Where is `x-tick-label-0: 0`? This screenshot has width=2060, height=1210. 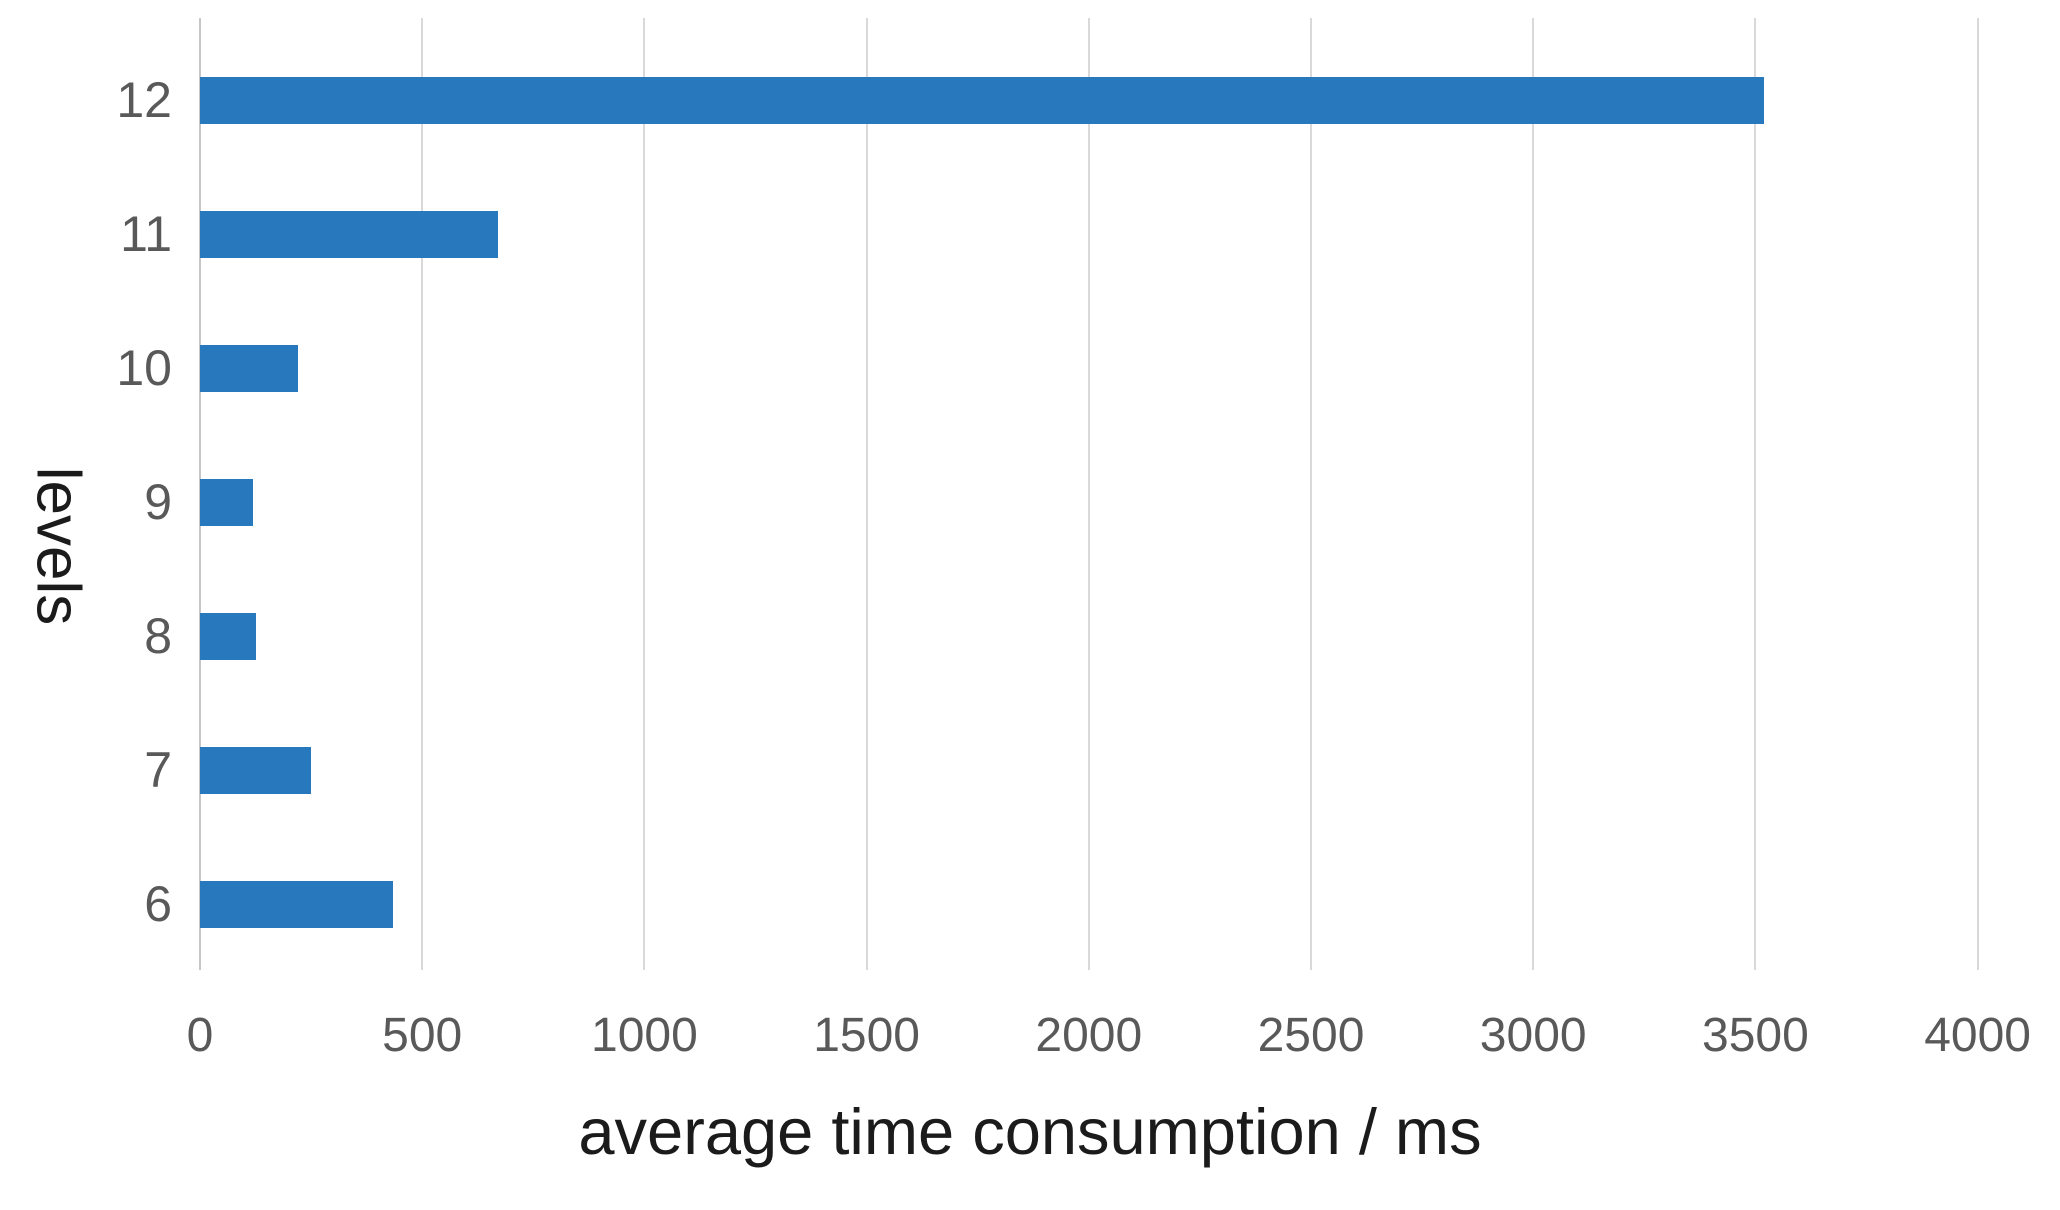
x-tick-label-0: 0 is located at coordinates (200, 1035).